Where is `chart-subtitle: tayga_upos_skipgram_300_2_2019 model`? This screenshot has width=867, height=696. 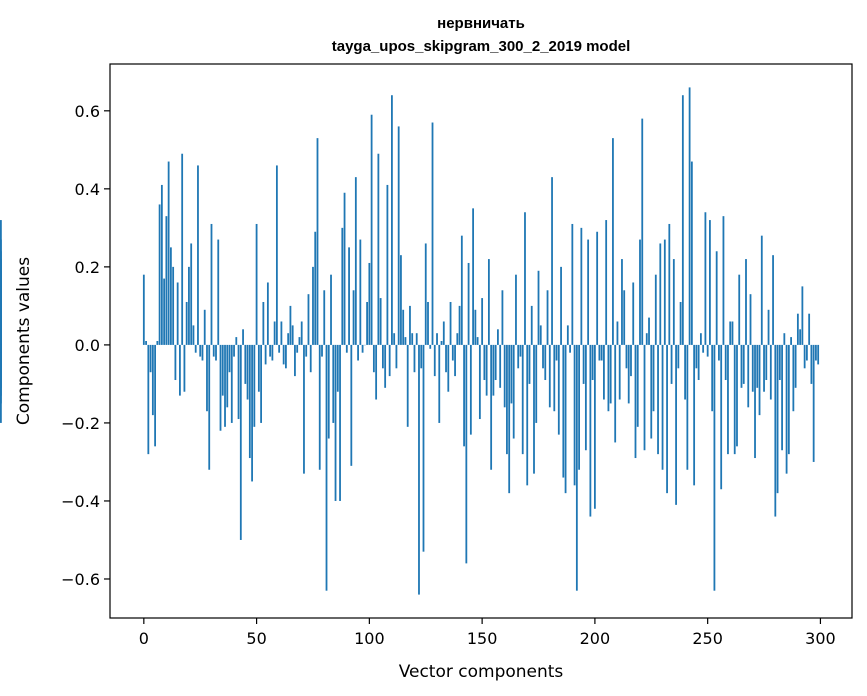 chart-subtitle: tayga_upos_skipgram_300_2_2019 model is located at coordinates (481, 46).